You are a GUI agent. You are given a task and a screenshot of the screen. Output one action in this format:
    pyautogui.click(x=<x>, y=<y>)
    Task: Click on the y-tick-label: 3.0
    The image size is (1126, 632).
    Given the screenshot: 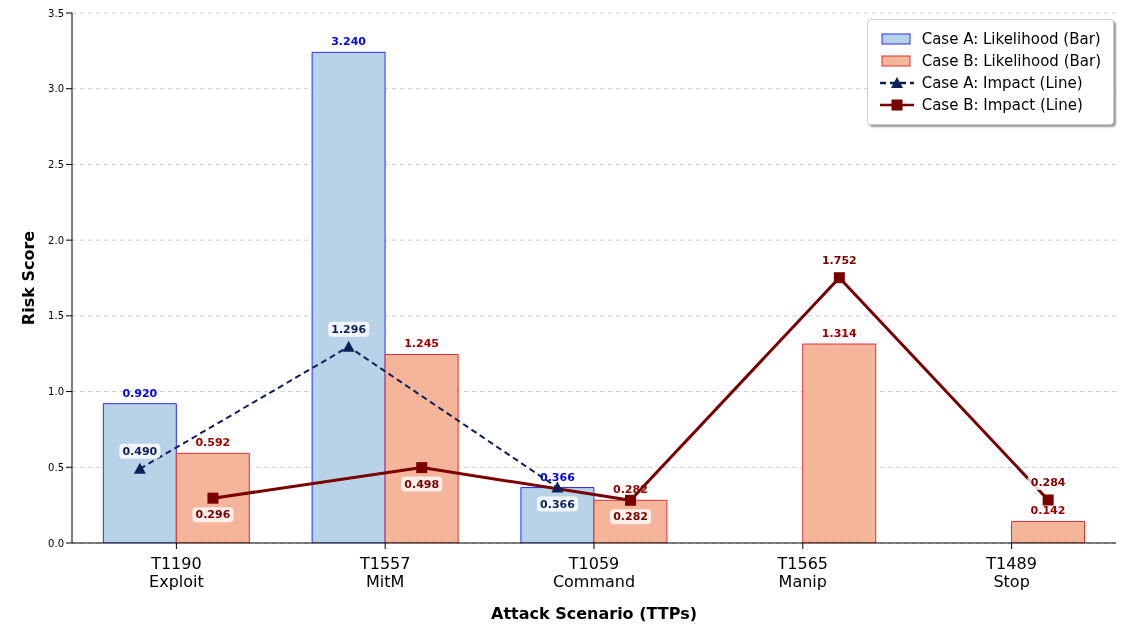 What is the action you would take?
    pyautogui.click(x=56, y=89)
    